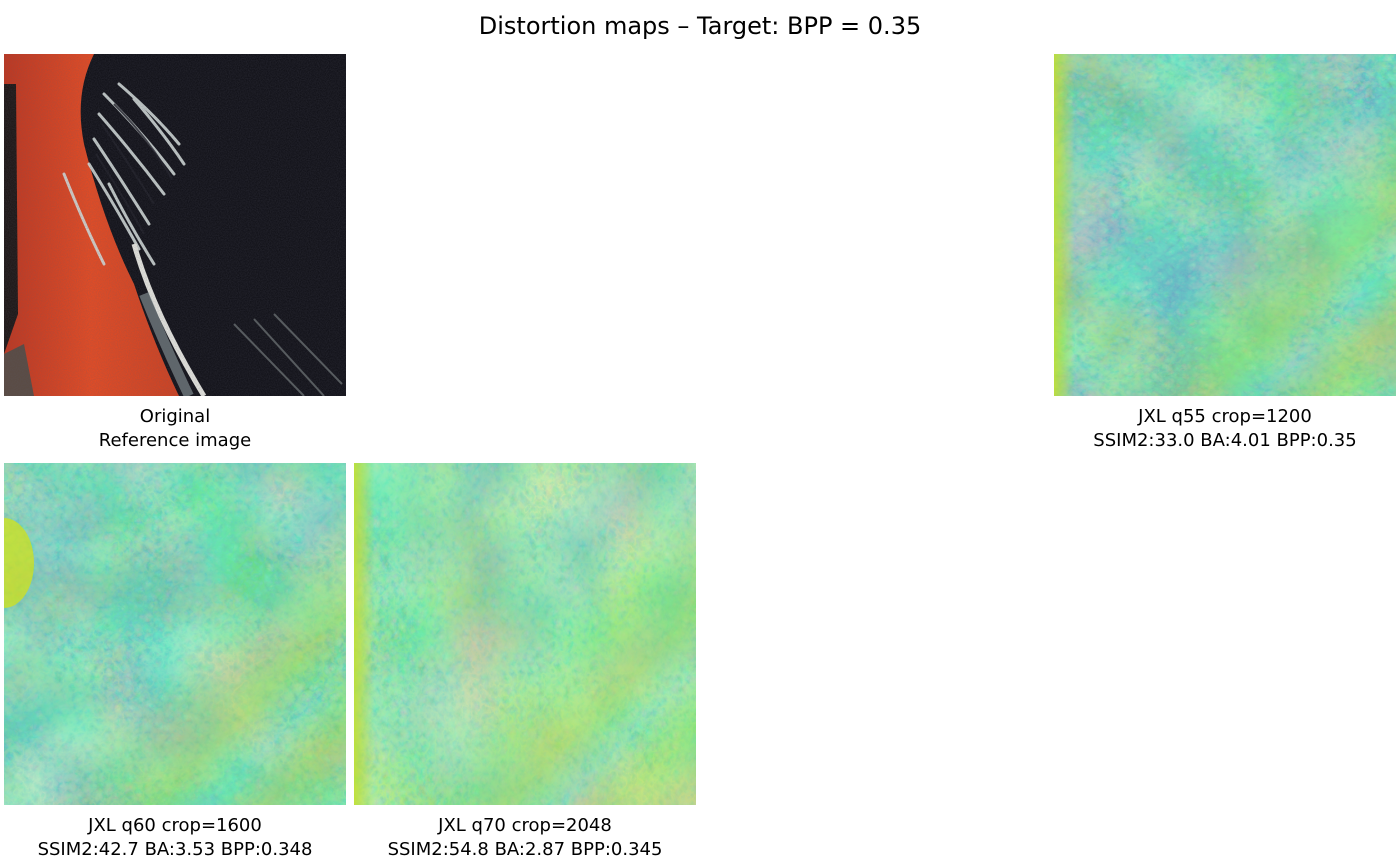 The width and height of the screenshot is (1400, 868). I want to click on jxl-q60-distortion-map-panel, so click(175, 634).